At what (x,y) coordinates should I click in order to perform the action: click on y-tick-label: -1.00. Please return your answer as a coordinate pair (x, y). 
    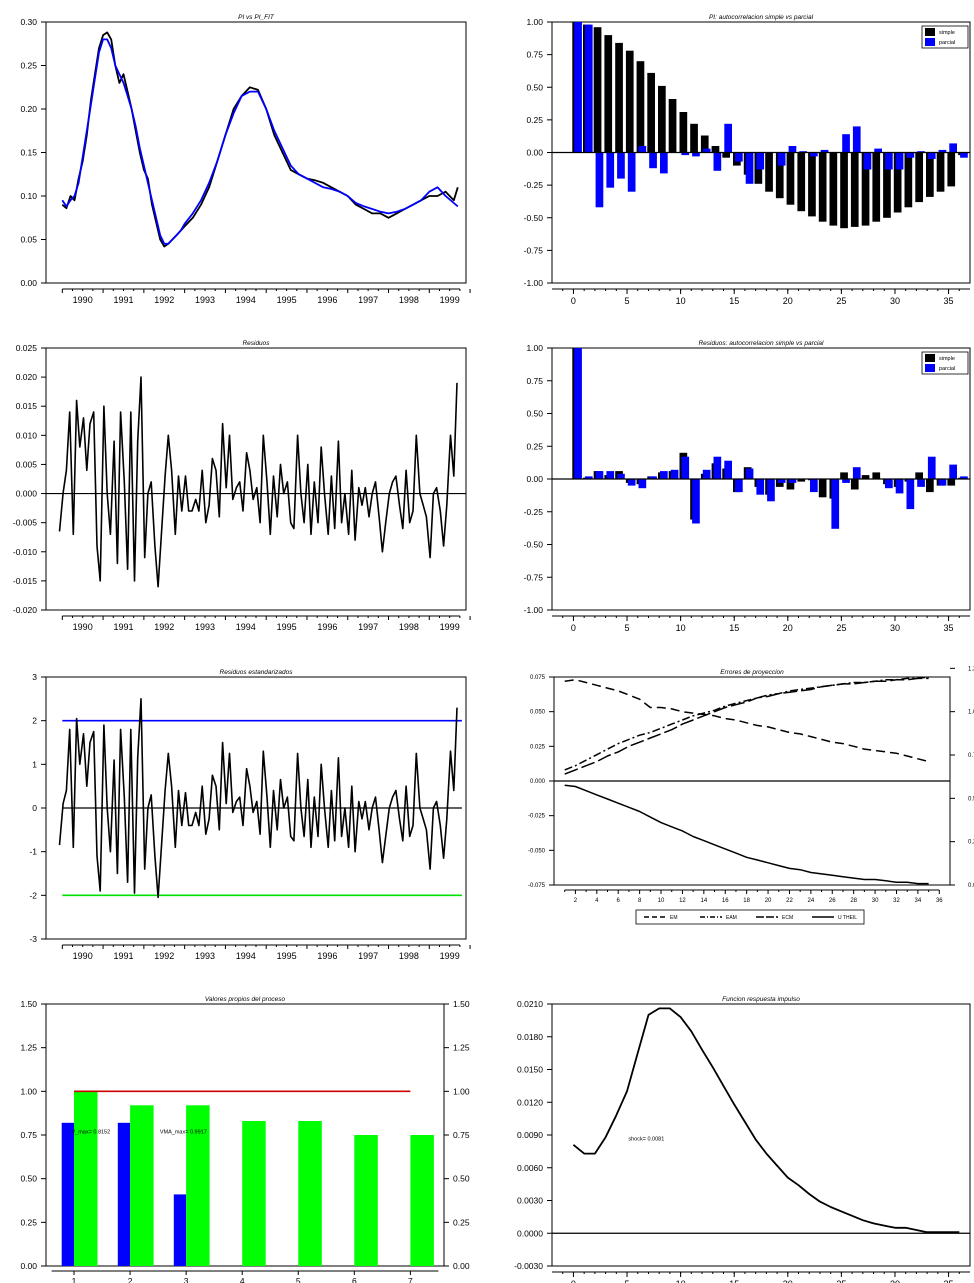
    Looking at the image, I should click on (534, 610).